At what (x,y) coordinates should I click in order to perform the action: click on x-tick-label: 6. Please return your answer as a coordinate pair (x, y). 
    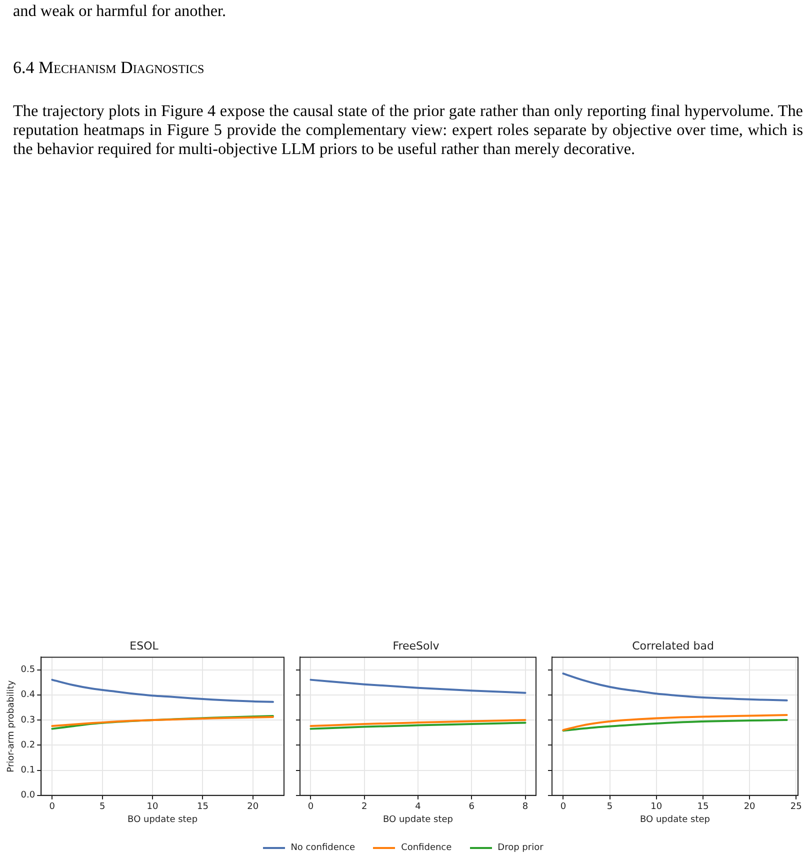
    Looking at the image, I should click on (471, 807).